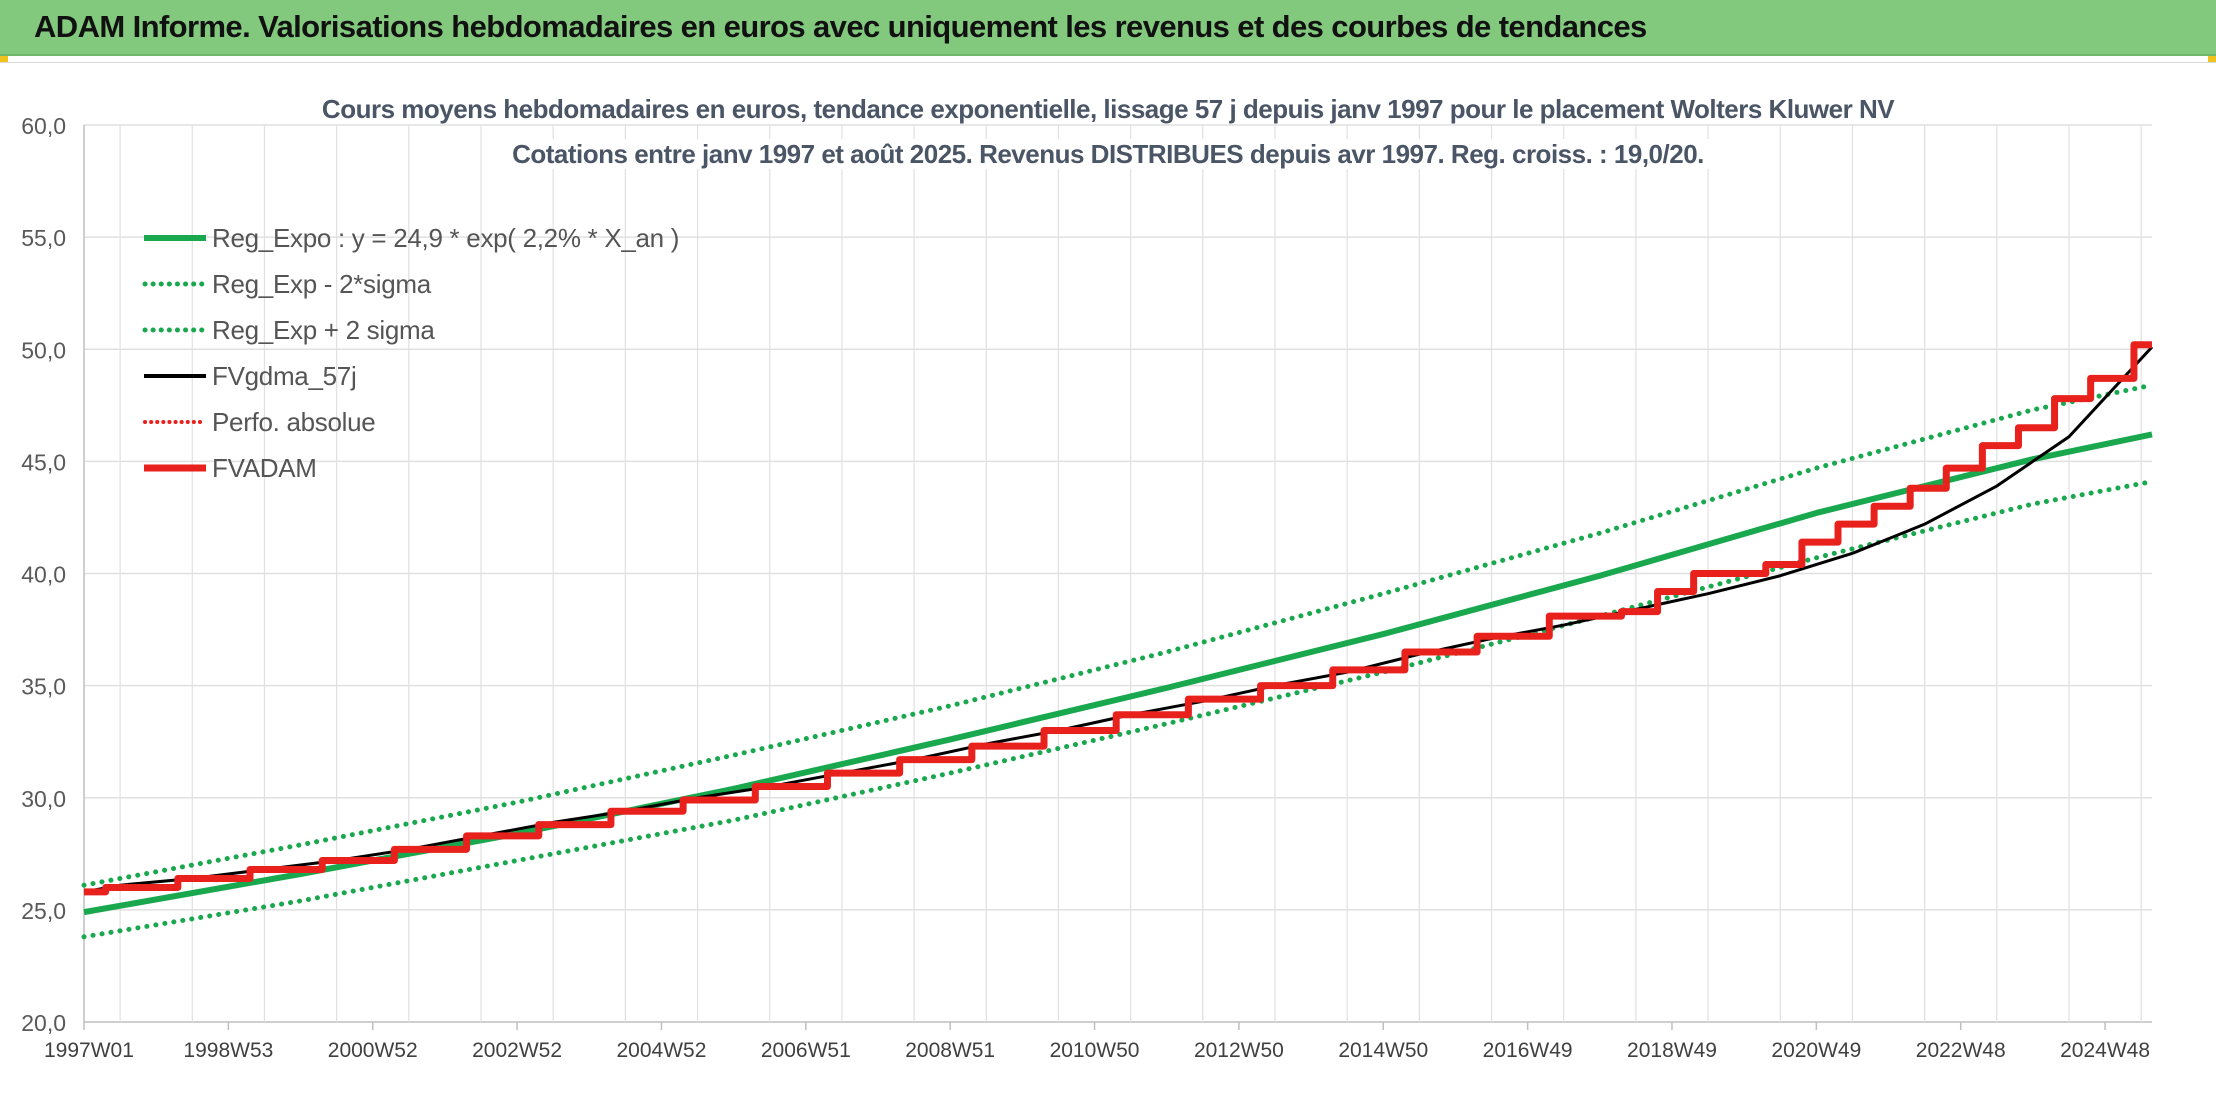 The width and height of the screenshot is (2216, 1106). What do you see at coordinates (175, 284) in the screenshot?
I see `legend-swatch-reg-exp-minus` at bounding box center [175, 284].